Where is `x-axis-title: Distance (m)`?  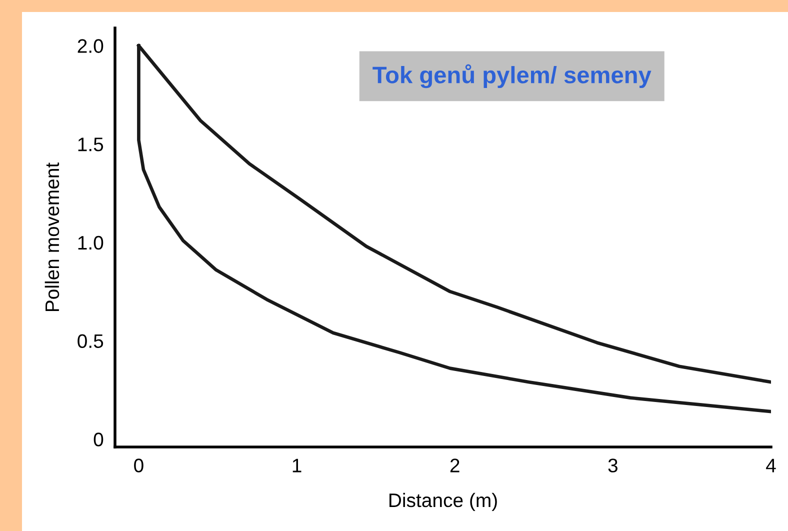 x-axis-title: Distance (m) is located at coordinates (443, 502).